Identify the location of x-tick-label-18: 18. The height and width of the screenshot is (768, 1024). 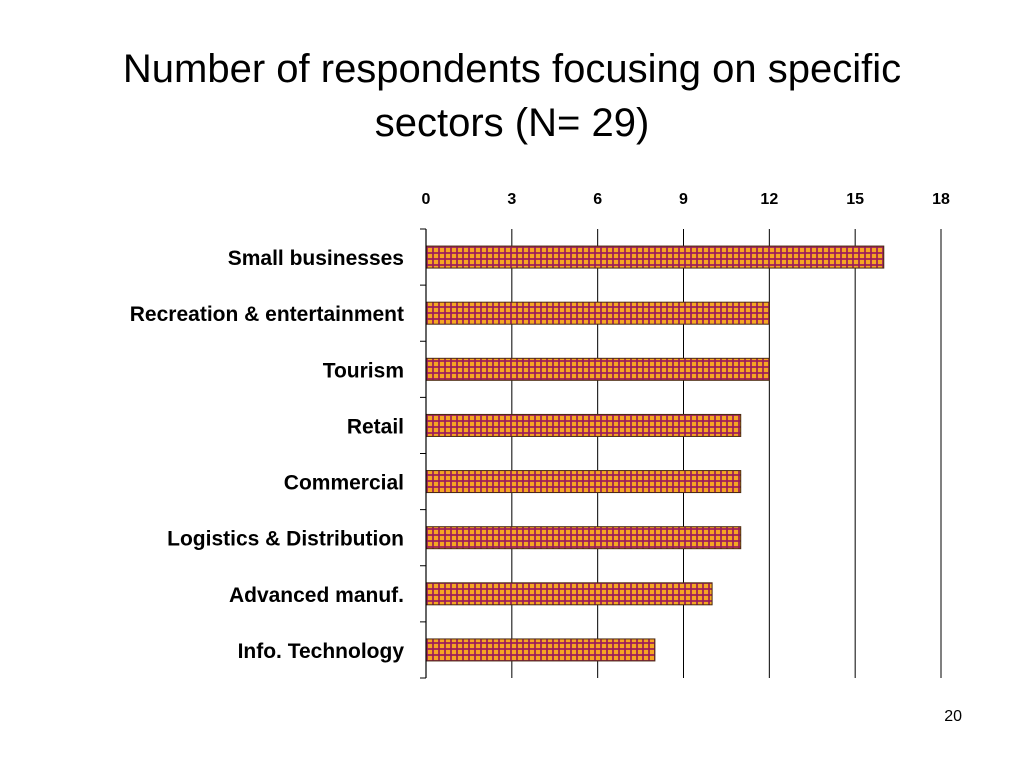
(941, 199).